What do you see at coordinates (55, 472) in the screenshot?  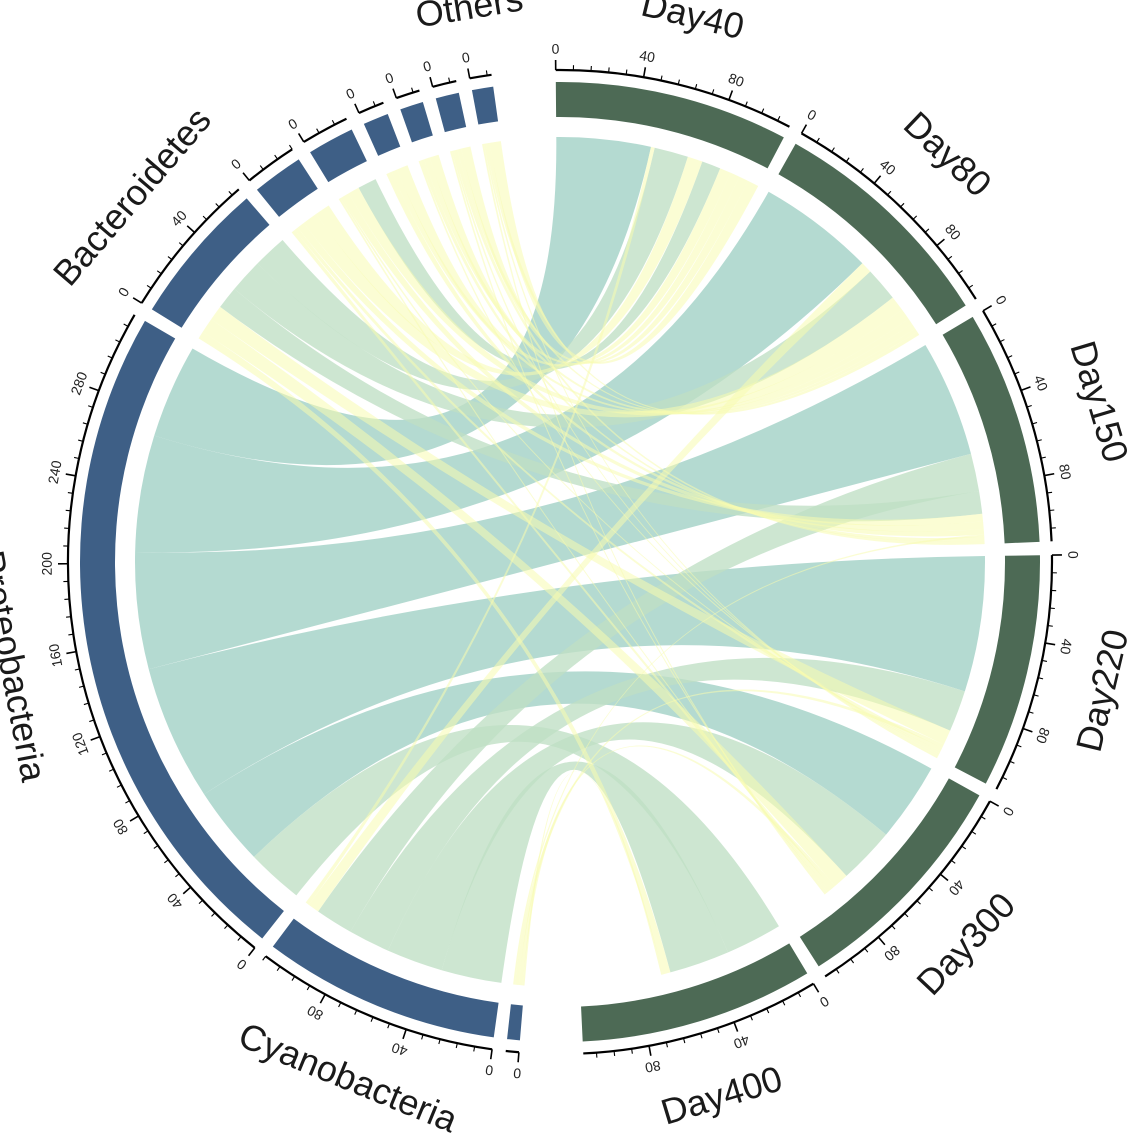 I see `tick-label: 240` at bounding box center [55, 472].